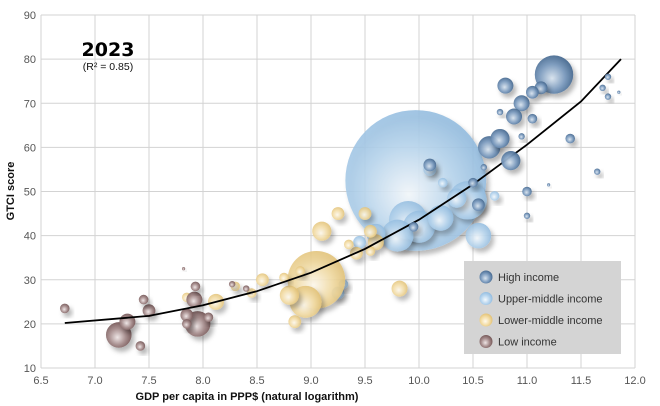 The image size is (660, 406). What do you see at coordinates (30, 104) in the screenshot?
I see `y-tick-label: 70` at bounding box center [30, 104].